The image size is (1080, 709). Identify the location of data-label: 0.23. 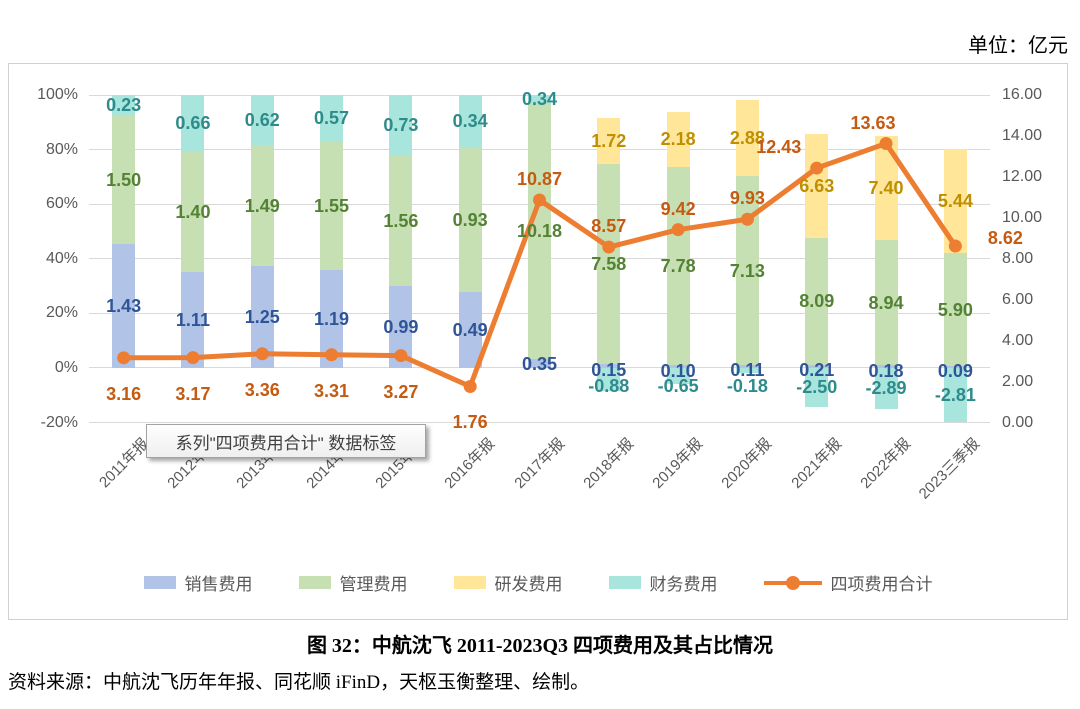
(124, 104).